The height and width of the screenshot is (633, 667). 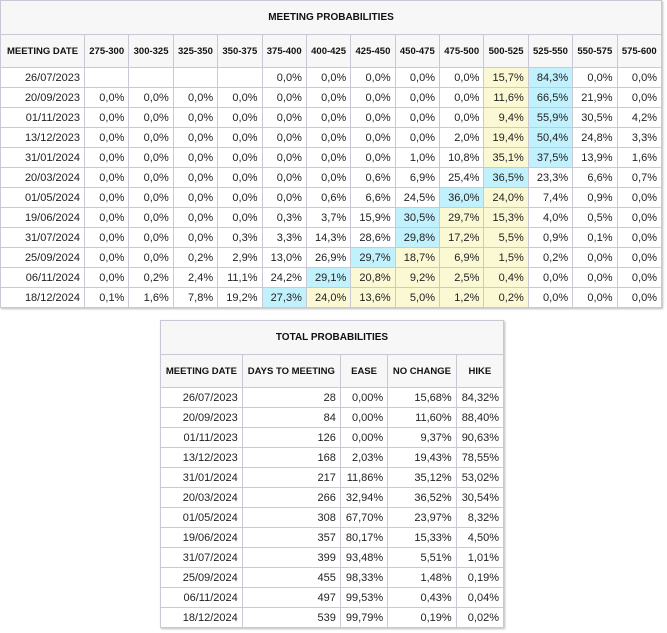 What do you see at coordinates (550, 197) in the screenshot?
I see `probability-cell: 7,4%` at bounding box center [550, 197].